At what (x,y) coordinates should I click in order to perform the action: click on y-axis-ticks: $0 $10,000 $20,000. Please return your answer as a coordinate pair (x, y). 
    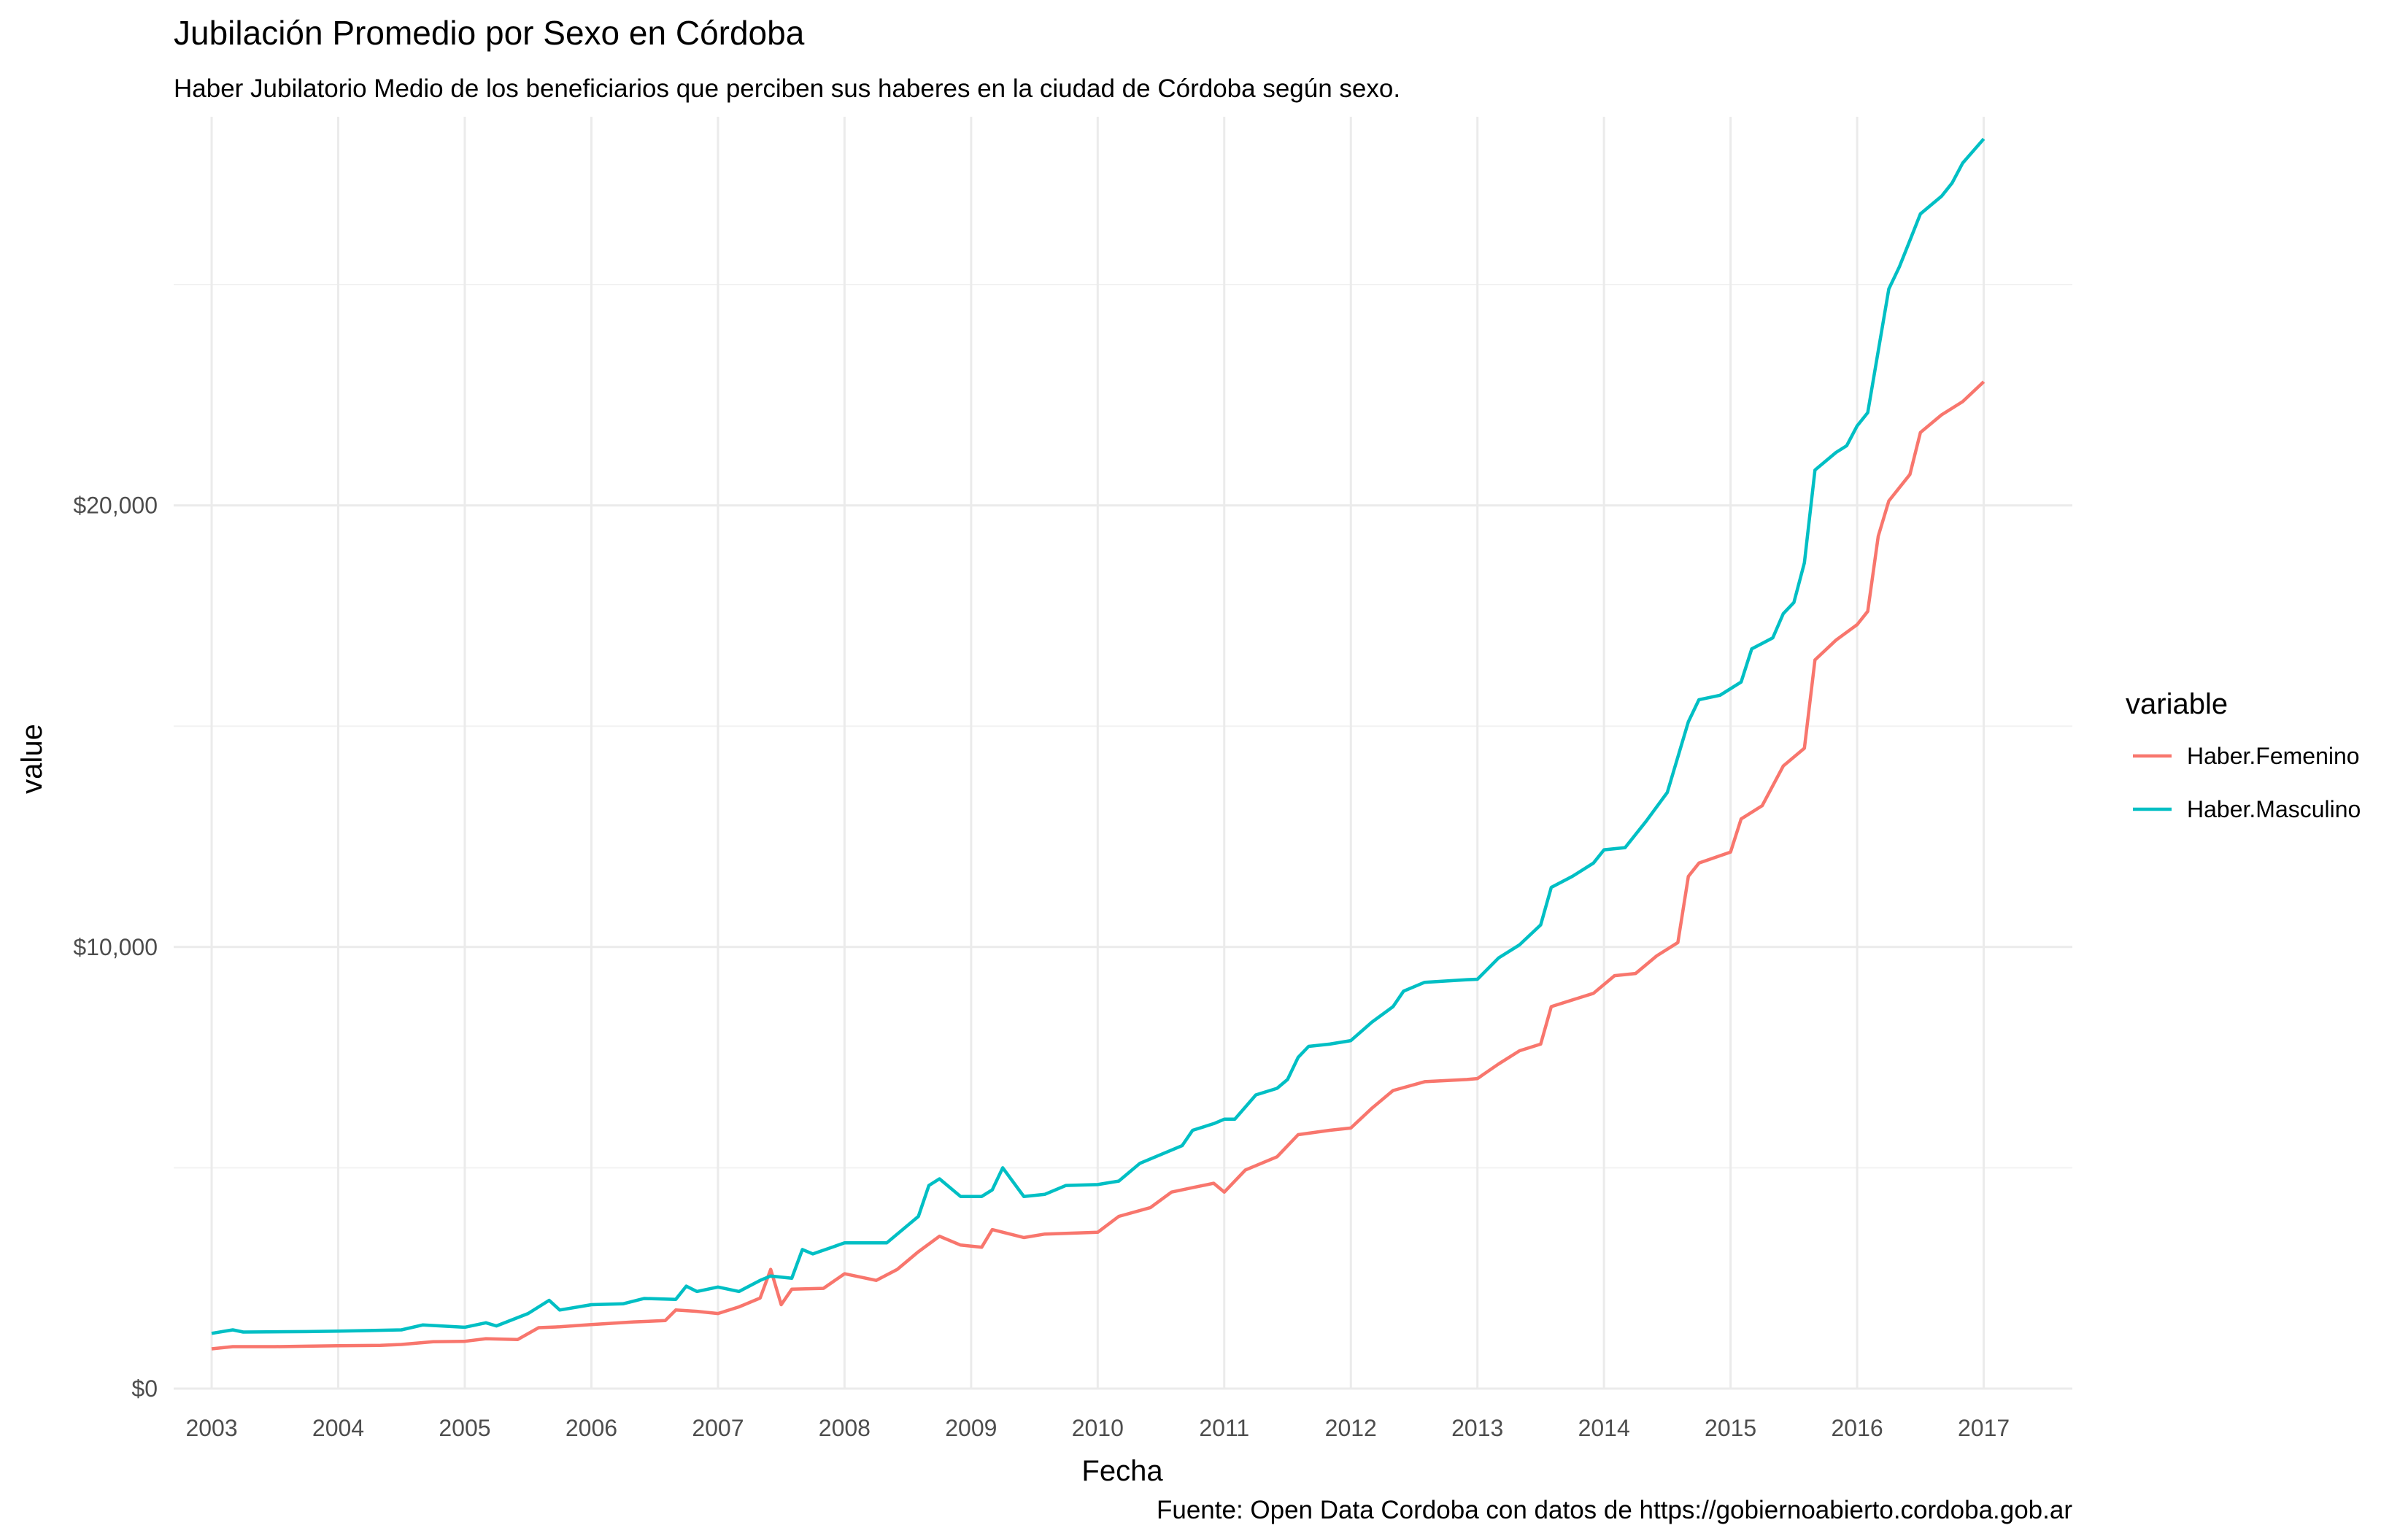
    Looking at the image, I should click on (115, 947).